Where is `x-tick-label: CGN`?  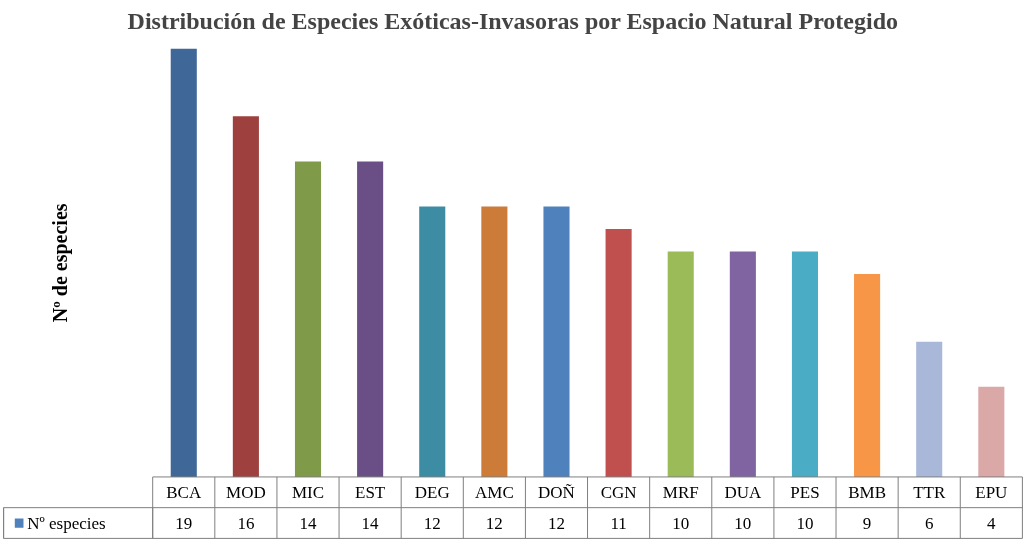
x-tick-label: CGN is located at coordinates (618, 492).